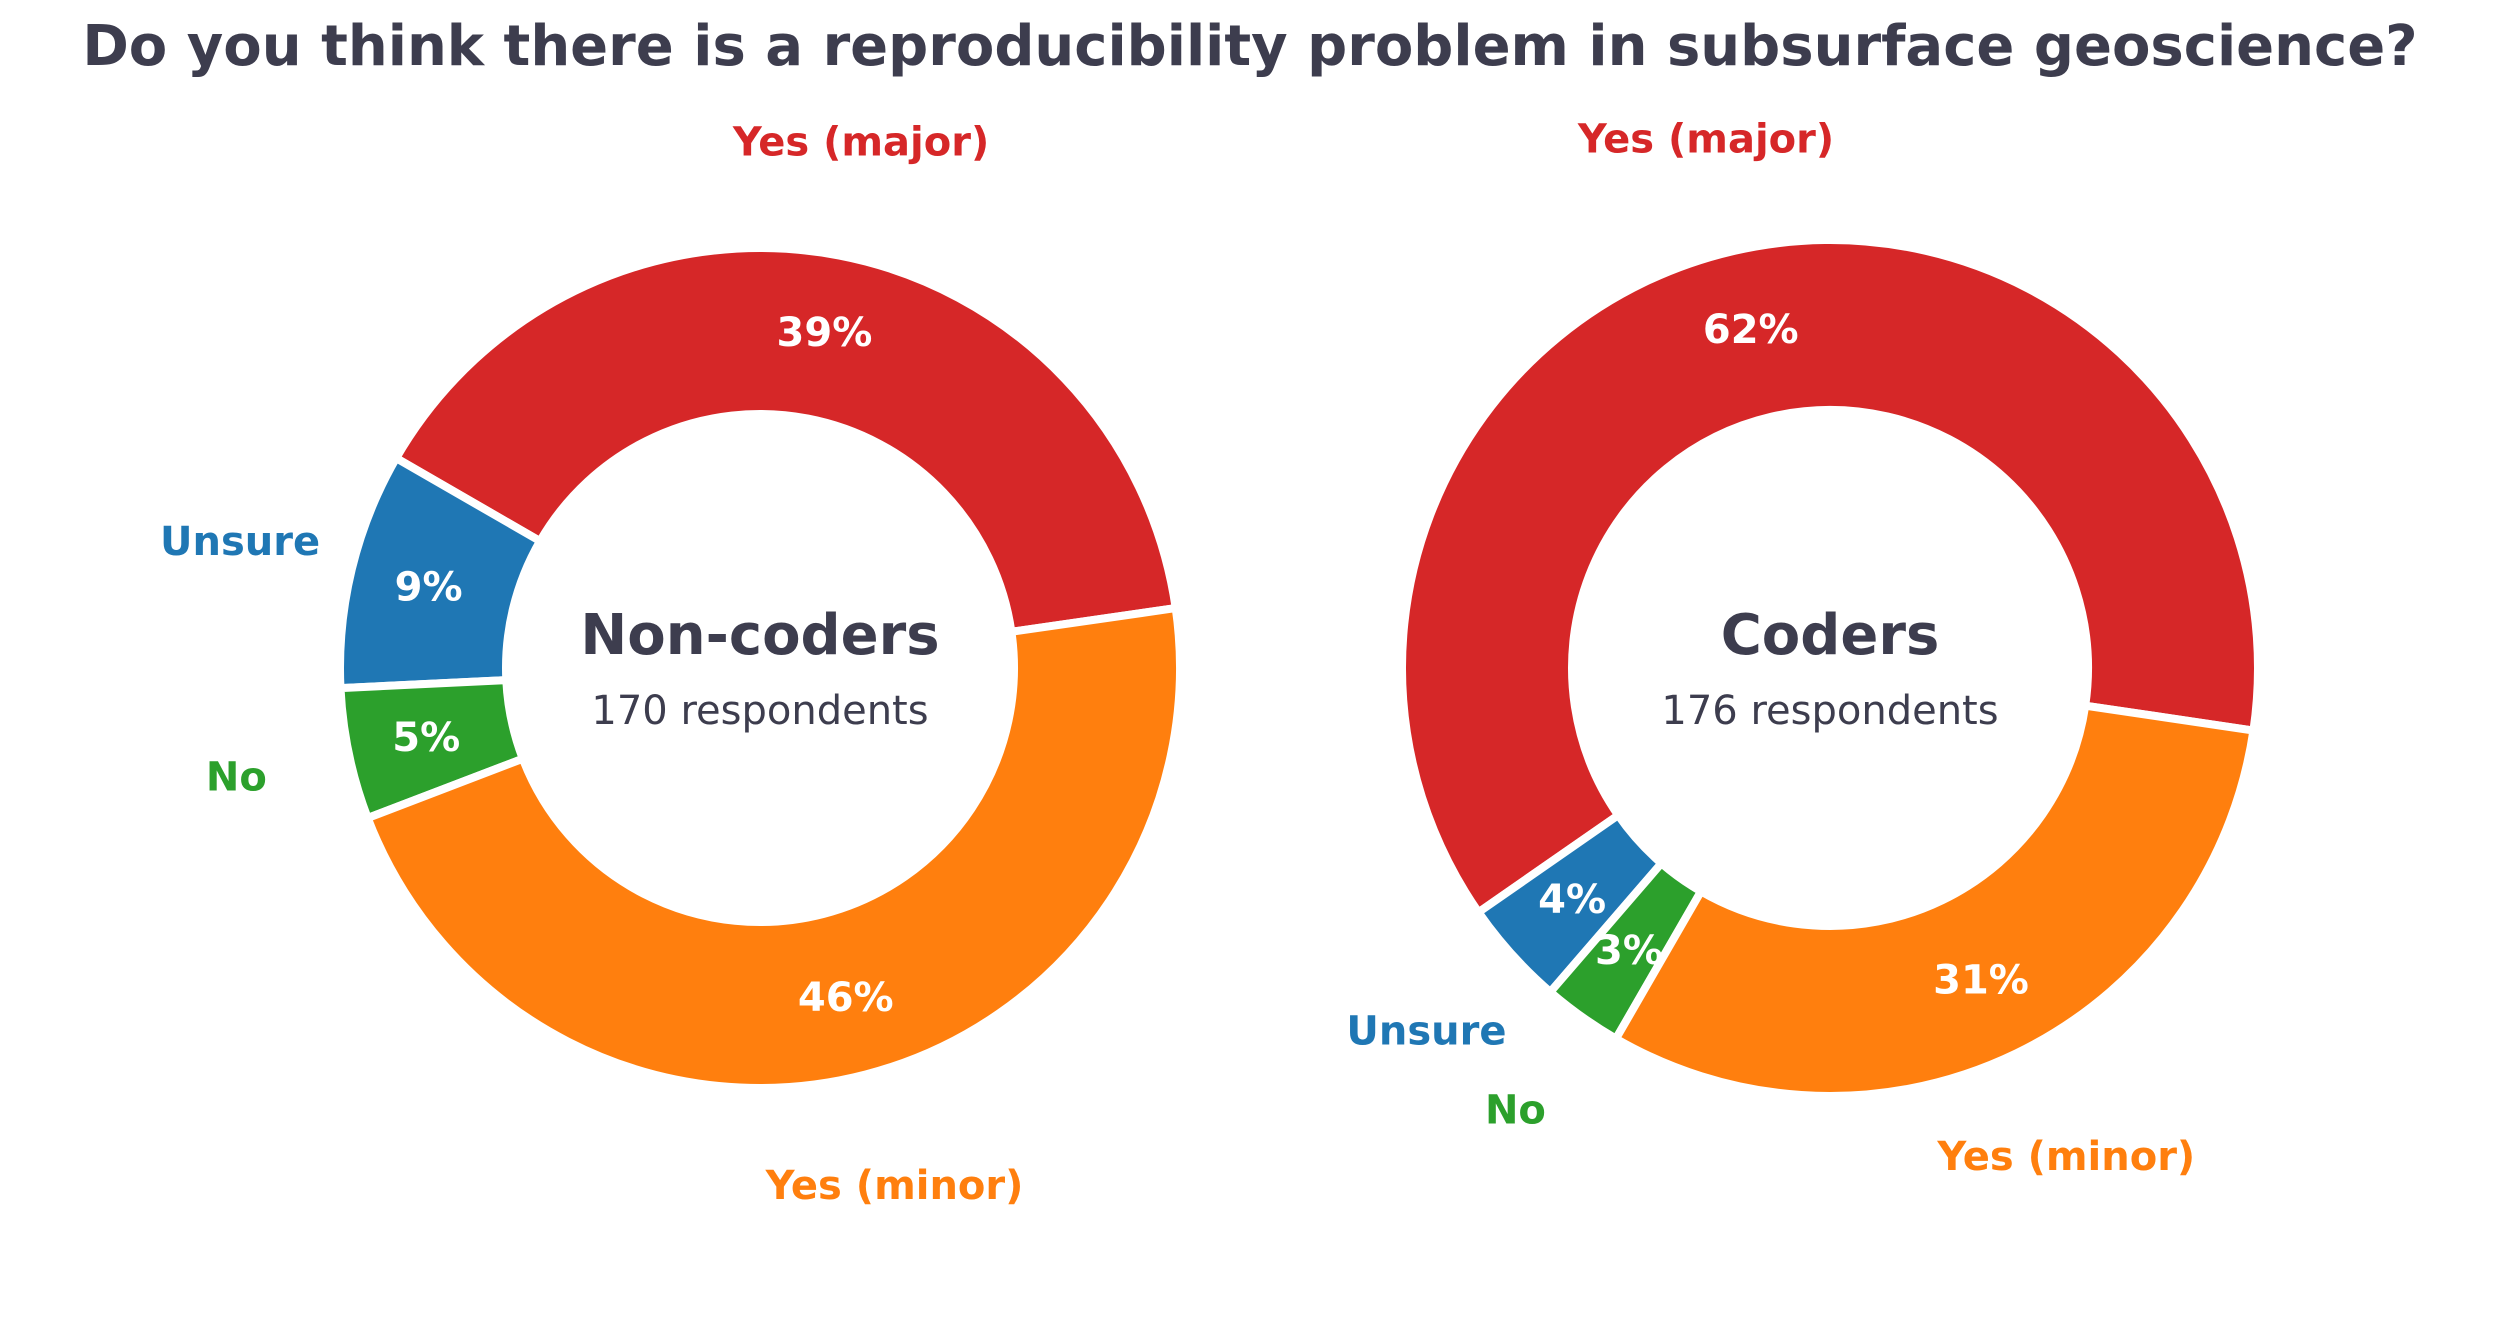 The image size is (2500, 1325). Describe the element at coordinates (759, 635) in the screenshot. I see `donut-center-title: Non-coders` at that location.